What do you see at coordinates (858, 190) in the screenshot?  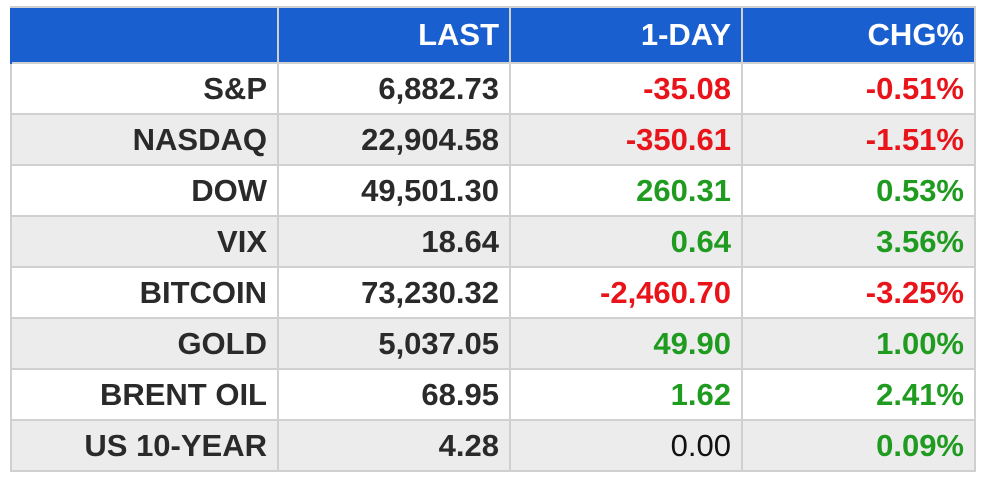 I see `row-chg-pct: 0.53%` at bounding box center [858, 190].